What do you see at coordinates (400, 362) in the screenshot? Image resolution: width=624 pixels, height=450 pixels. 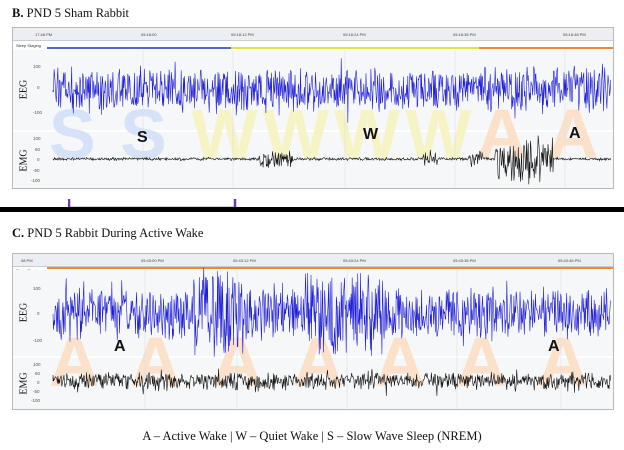 I see `panel-c-watermark-letter-4: A` at bounding box center [400, 362].